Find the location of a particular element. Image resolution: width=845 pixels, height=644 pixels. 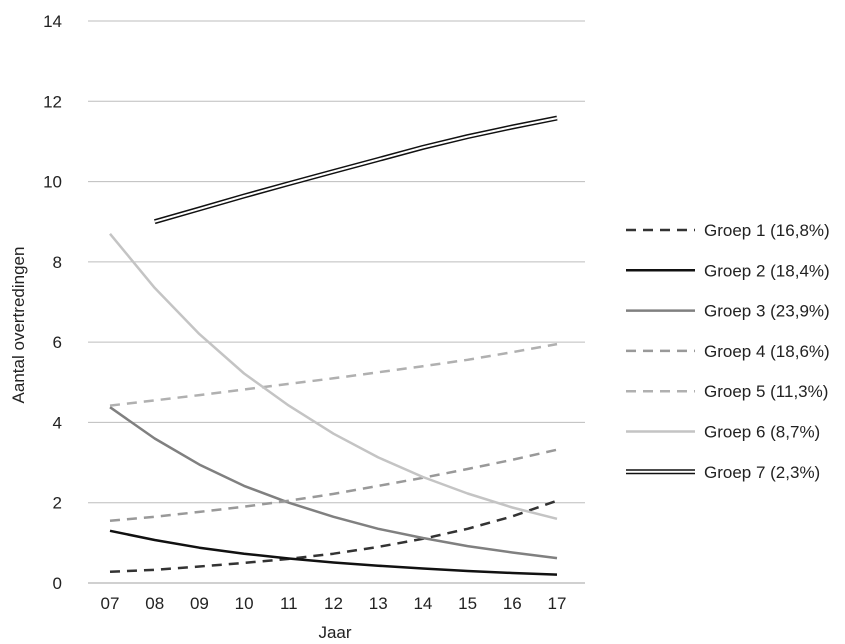

y-tick-label: 10 is located at coordinates (52, 182).